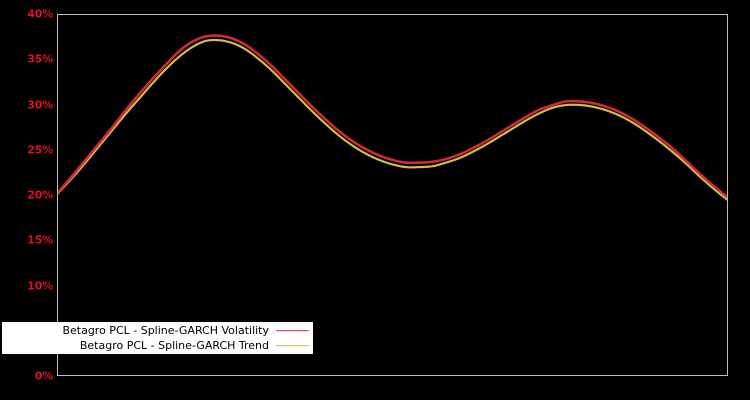 This screenshot has width=750, height=400. I want to click on y-tick-label: 15%, so click(40, 240).